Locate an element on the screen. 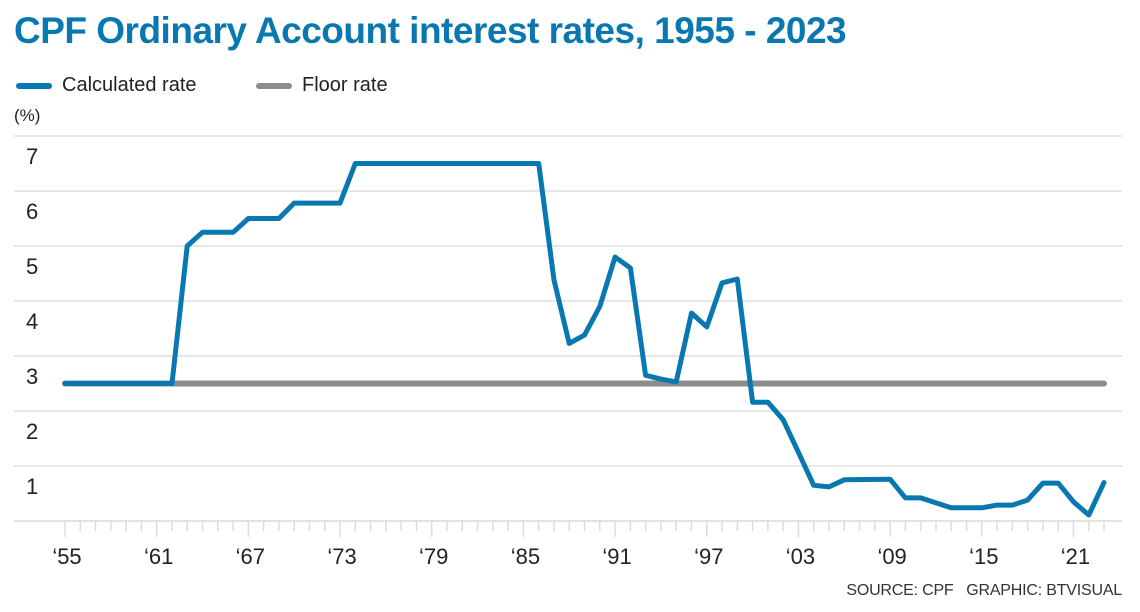 This screenshot has height=612, width=1140. legend-swatch-floor is located at coordinates (274, 85).